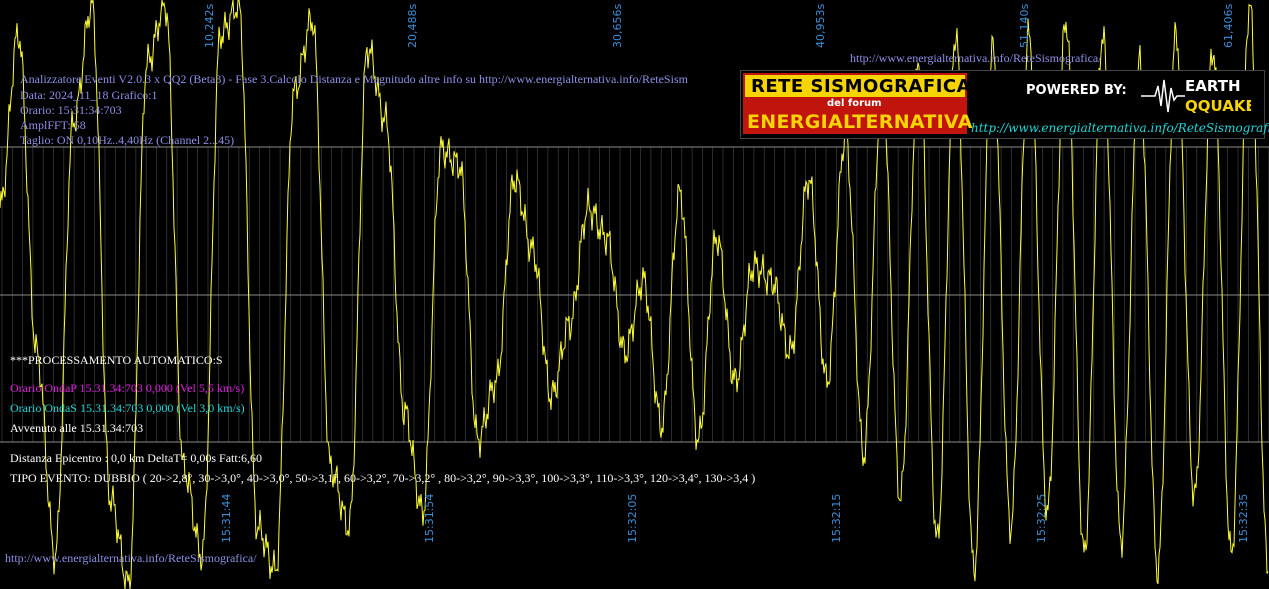  I want to click on banner-forum-name: ENERGIALTERNATIVA, so click(860, 122).